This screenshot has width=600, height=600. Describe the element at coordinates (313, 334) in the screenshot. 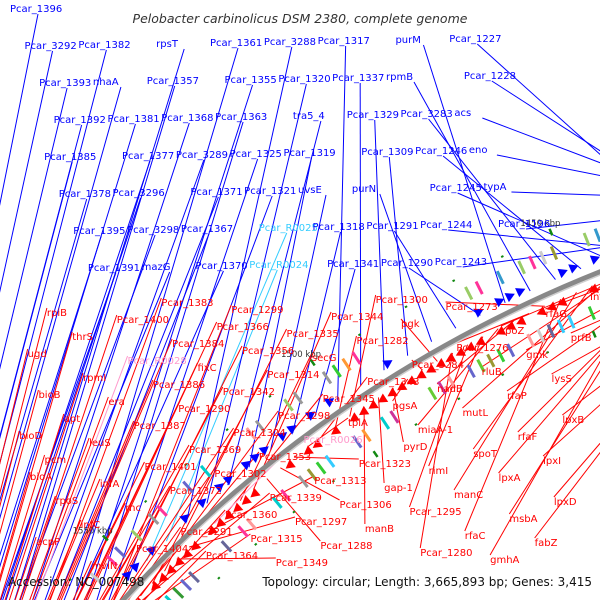

I see `gene-label: Pcar_1335` at that location.